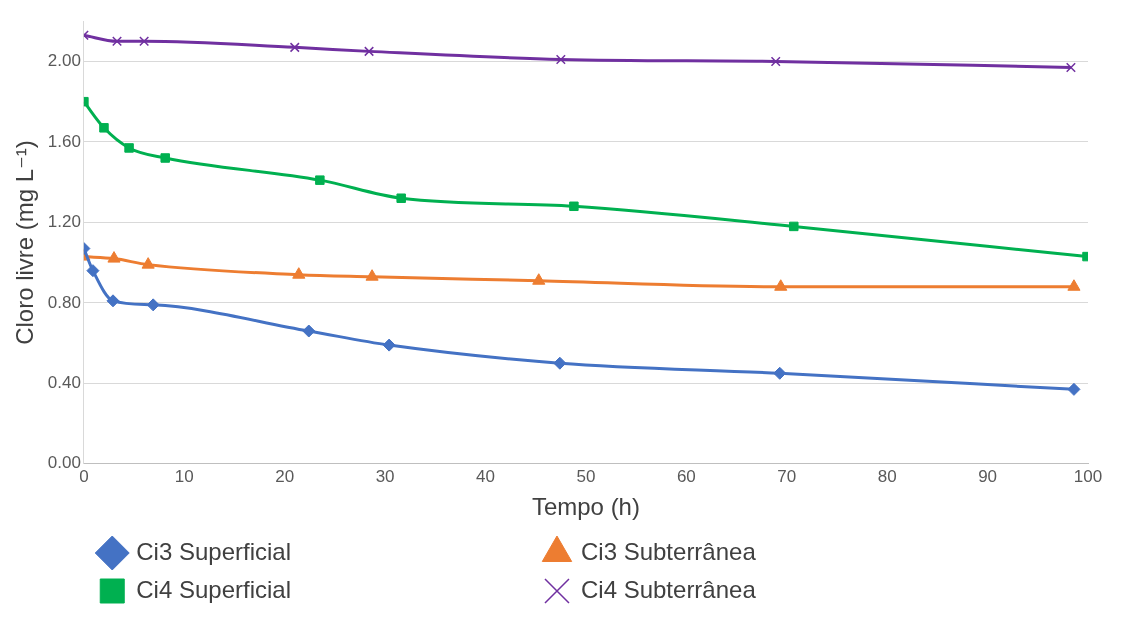 This screenshot has width=1121, height=619. Describe the element at coordinates (64, 141) in the screenshot. I see `y-tick-label: 1.60` at that location.